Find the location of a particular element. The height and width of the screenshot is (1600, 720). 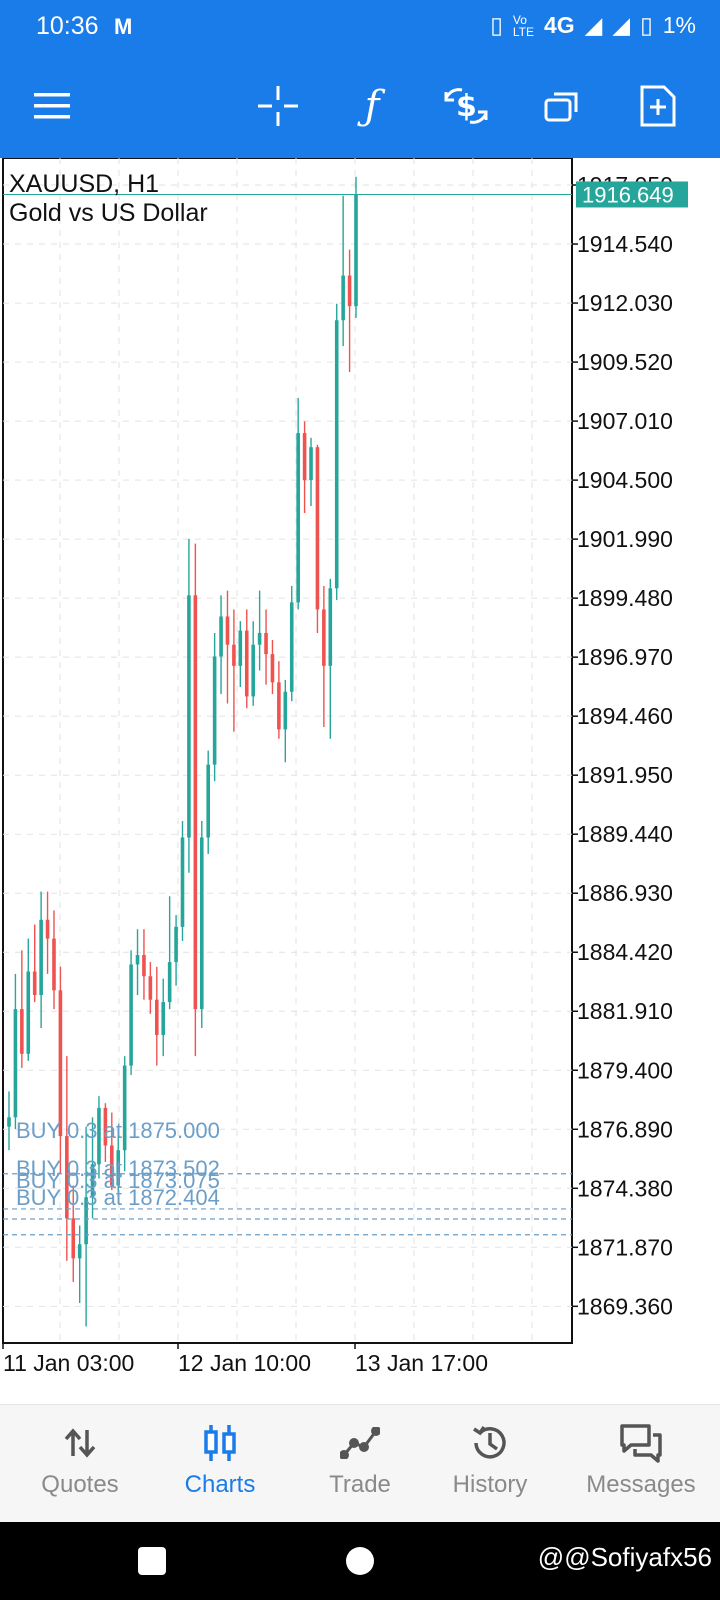

new-order-icon: $ is located at coordinates (466, 106).